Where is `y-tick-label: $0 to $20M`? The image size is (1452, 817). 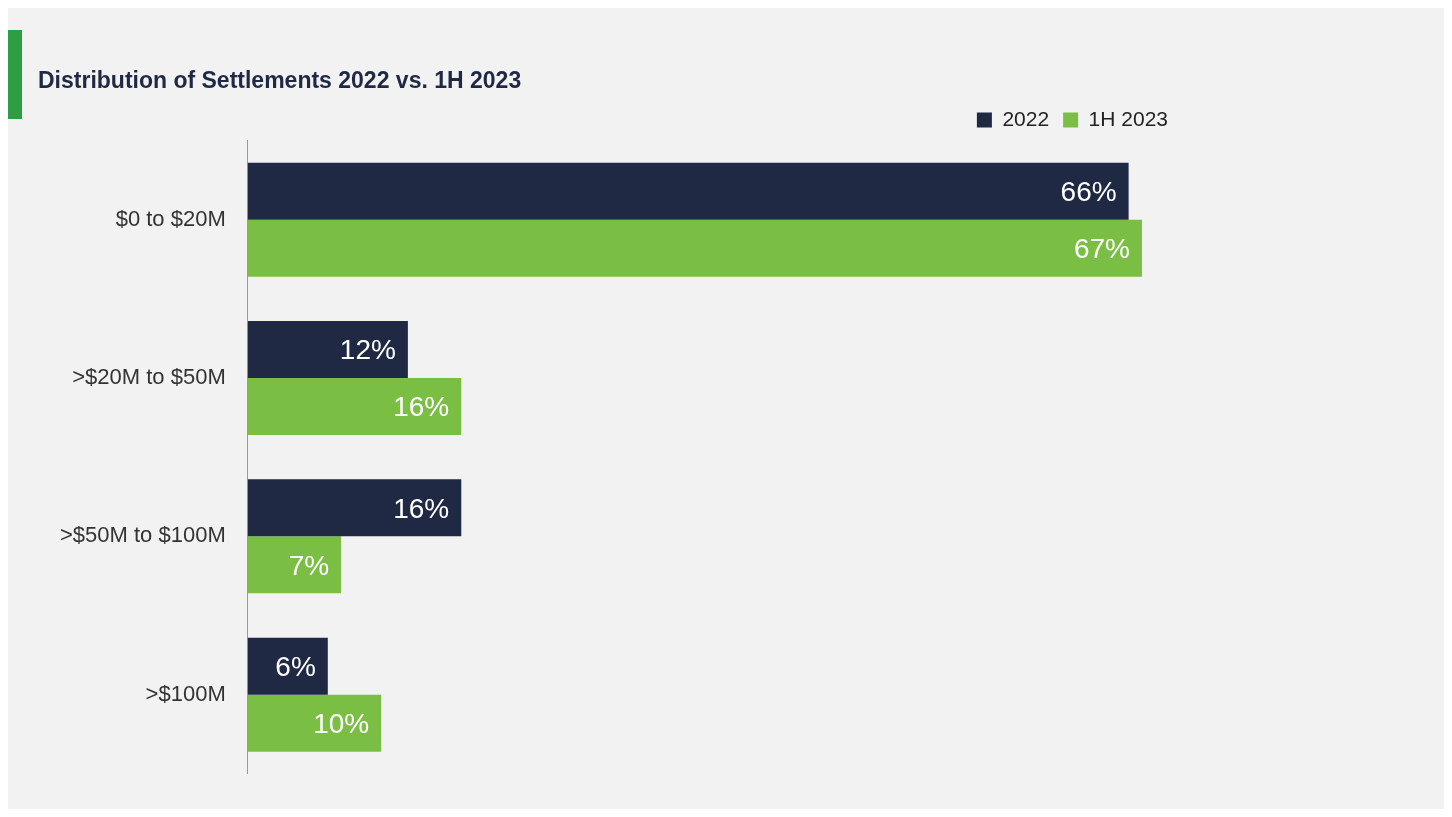
y-tick-label: $0 to $20M is located at coordinates (170, 218).